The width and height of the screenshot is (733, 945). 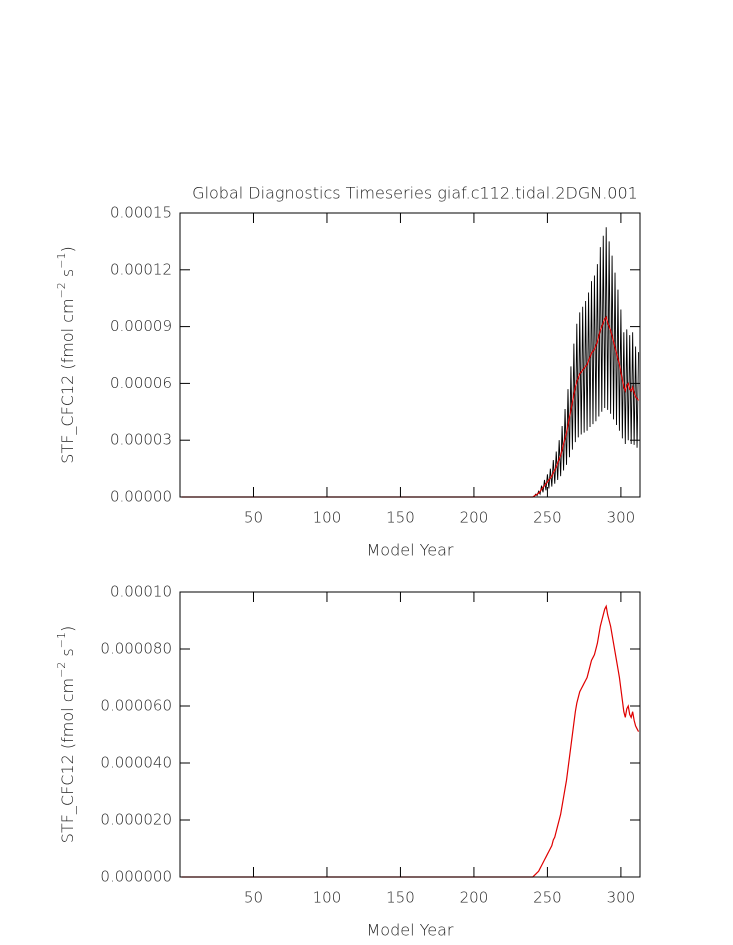 What do you see at coordinates (141, 326) in the screenshot?
I see `y-tick-label: 0.00009` at bounding box center [141, 326].